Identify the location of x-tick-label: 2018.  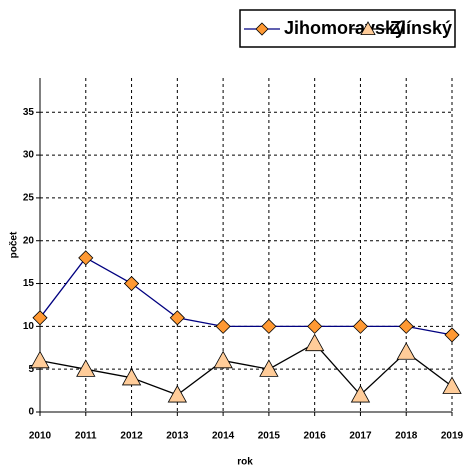
(406, 436).